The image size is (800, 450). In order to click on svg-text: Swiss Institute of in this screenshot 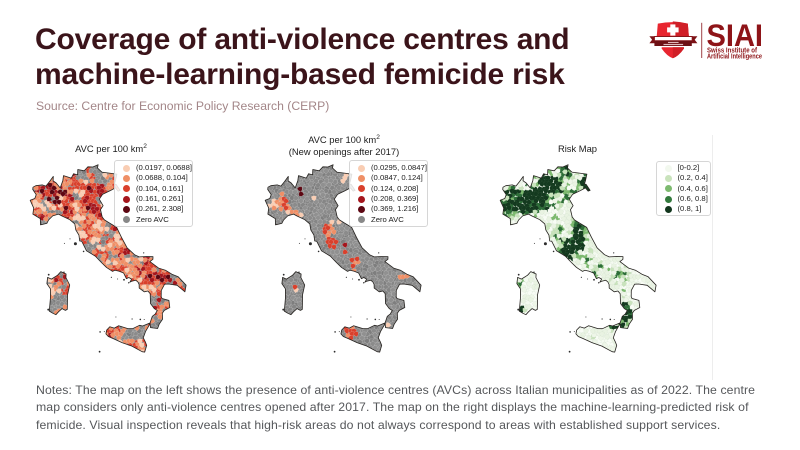, I will do `click(732, 50)`.